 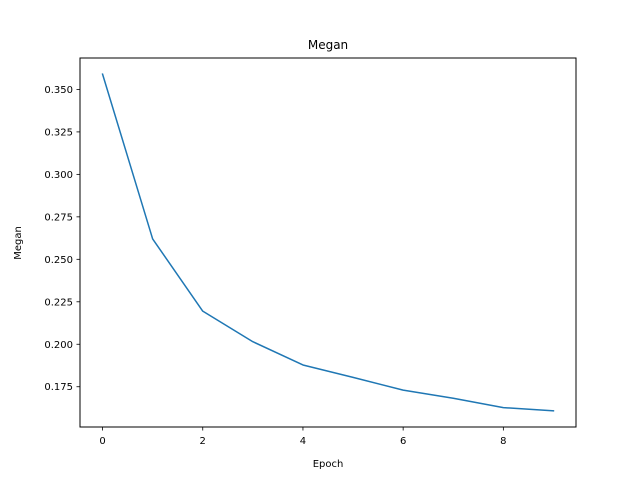 What do you see at coordinates (328, 464) in the screenshot?
I see `x-axis-label: Epoch` at bounding box center [328, 464].